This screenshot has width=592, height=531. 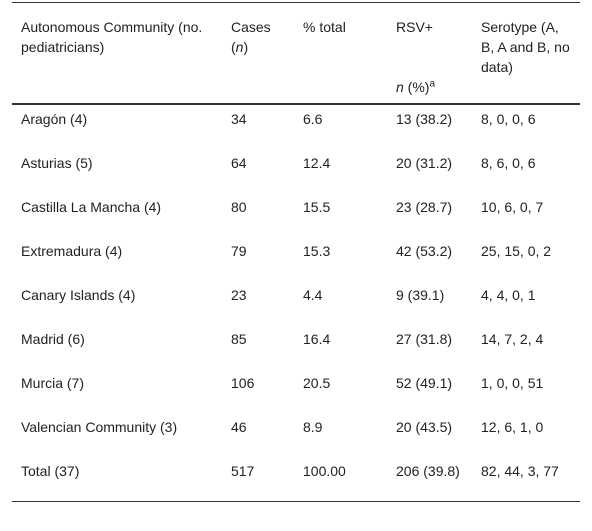 I want to click on table-row: Aragón (4) 34 6.6 13 (38.2) 8, 0, 0, 6, so click(x=296, y=126).